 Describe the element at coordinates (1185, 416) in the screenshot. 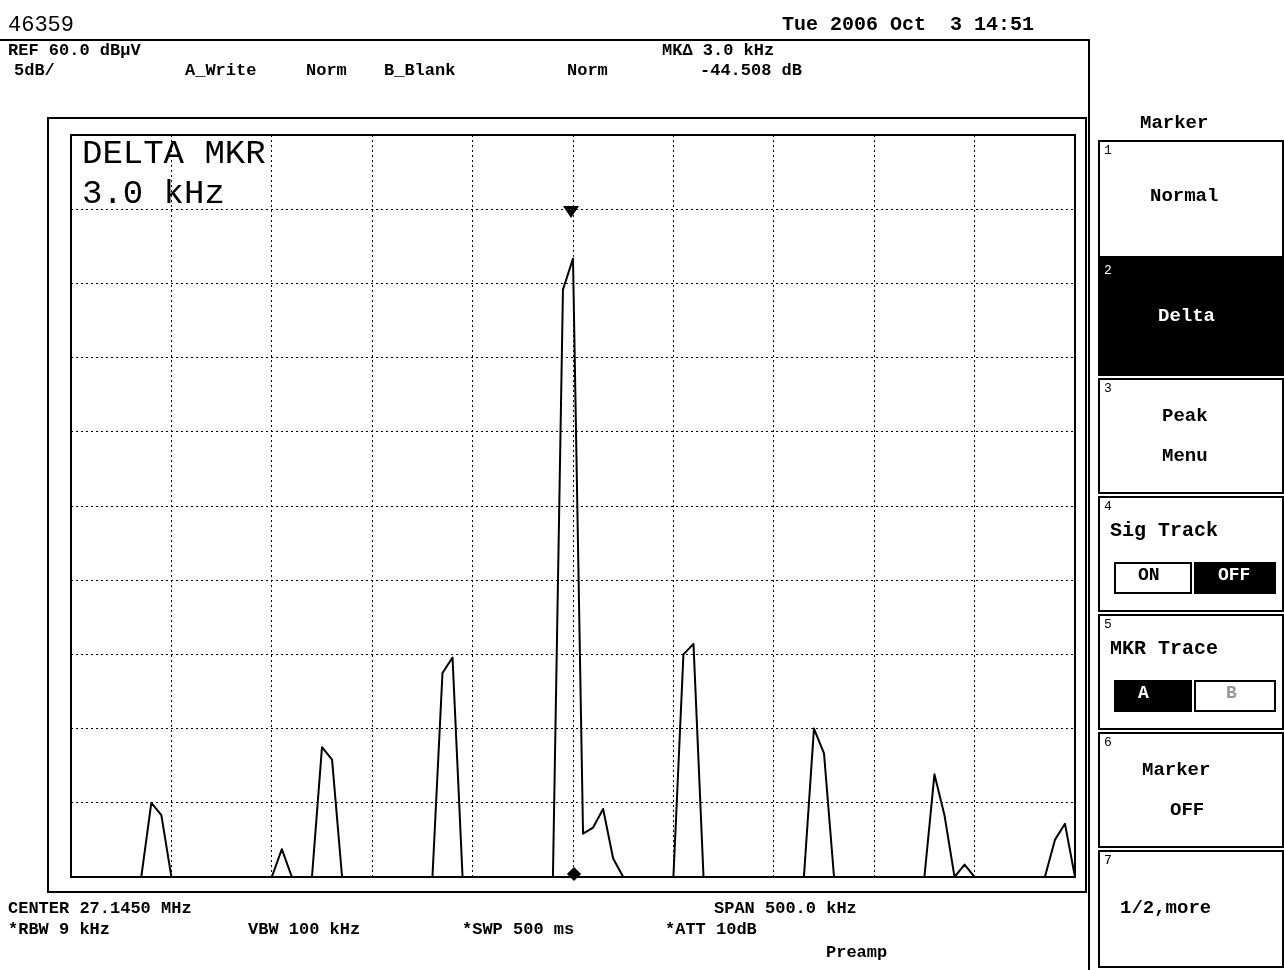

I see `text: Peak` at that location.